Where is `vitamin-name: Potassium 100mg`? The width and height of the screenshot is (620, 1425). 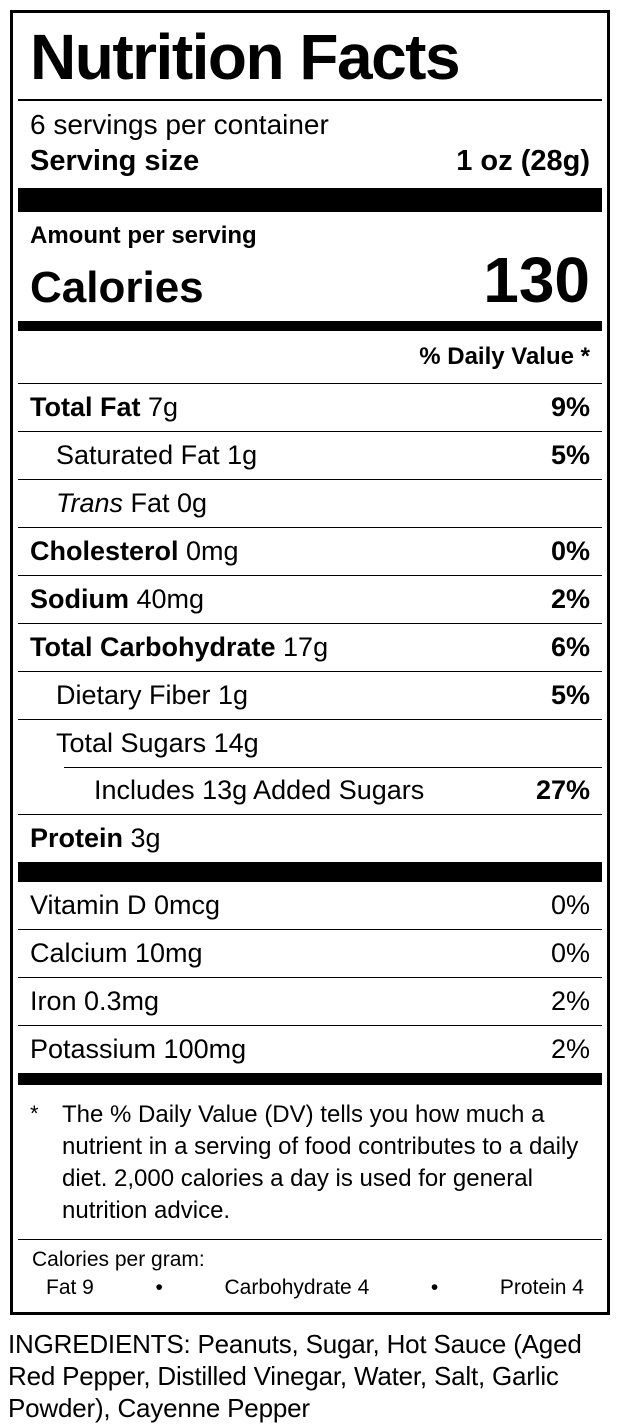
vitamin-name: Potassium 100mg is located at coordinates (138, 1049).